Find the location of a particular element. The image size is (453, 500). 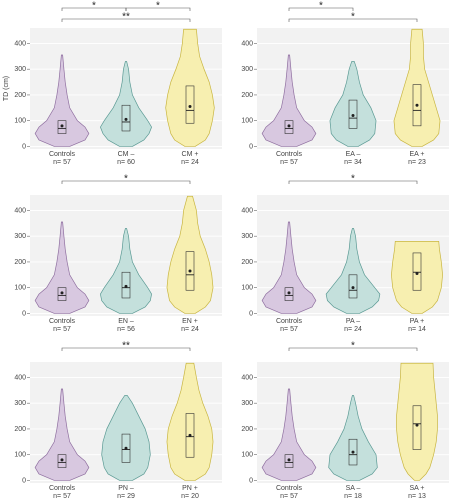

n-label: n= 14 is located at coordinates (417, 329).